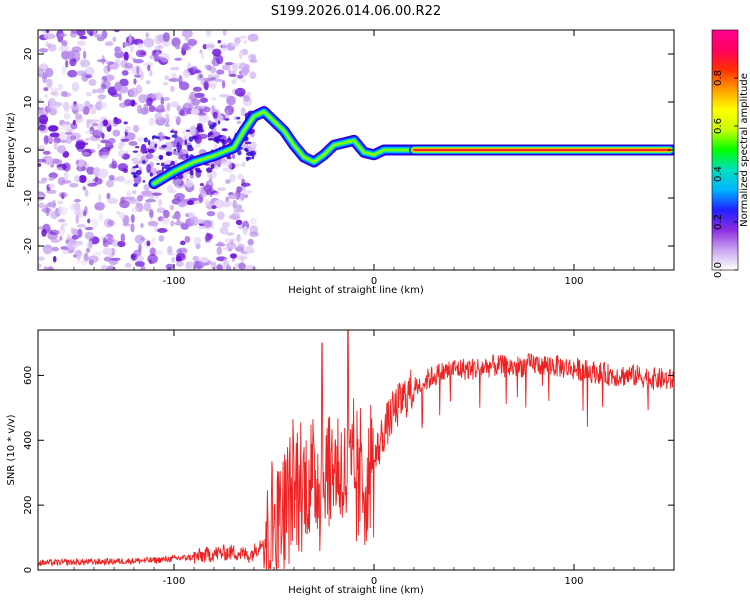  I want to click on colorbar-ticks: 0.0 0.2 0.4 0.6 0.8, so click(725, 174).